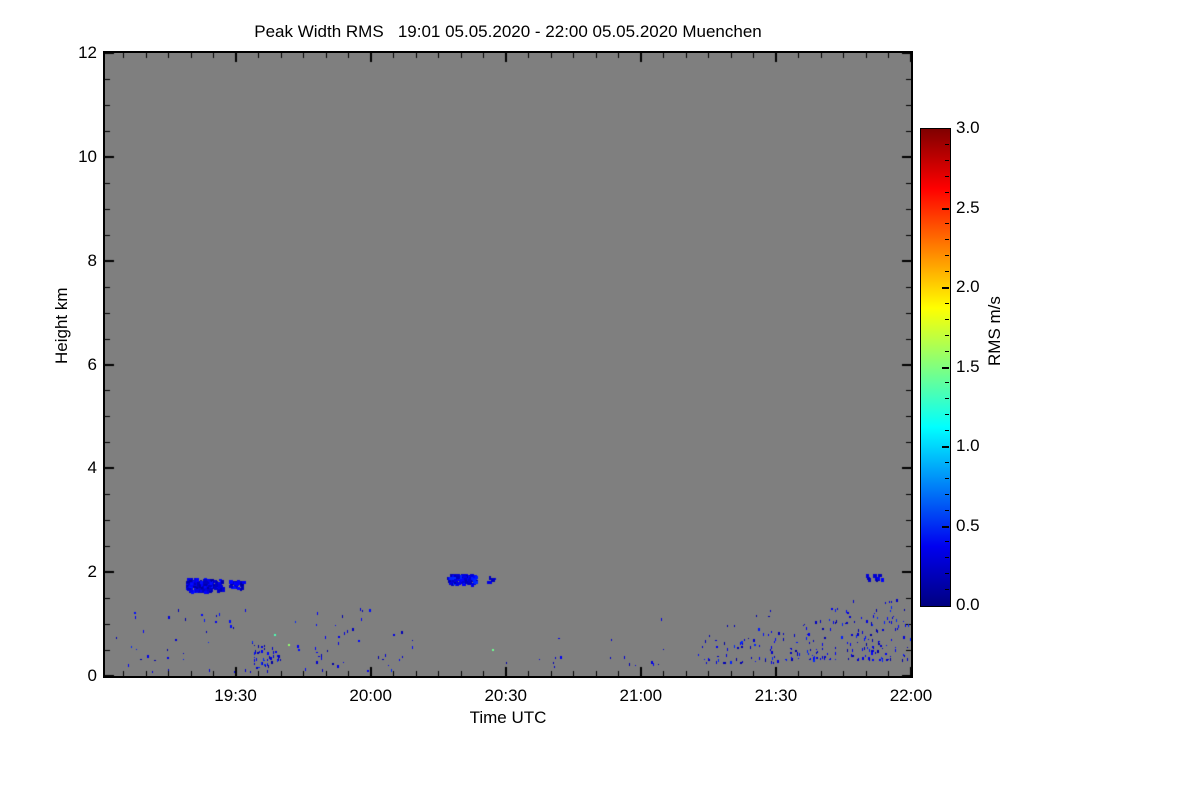 This screenshot has width=1200, height=800. What do you see at coordinates (968, 286) in the screenshot?
I see `colorbar-tick-label: 2.0` at bounding box center [968, 286].